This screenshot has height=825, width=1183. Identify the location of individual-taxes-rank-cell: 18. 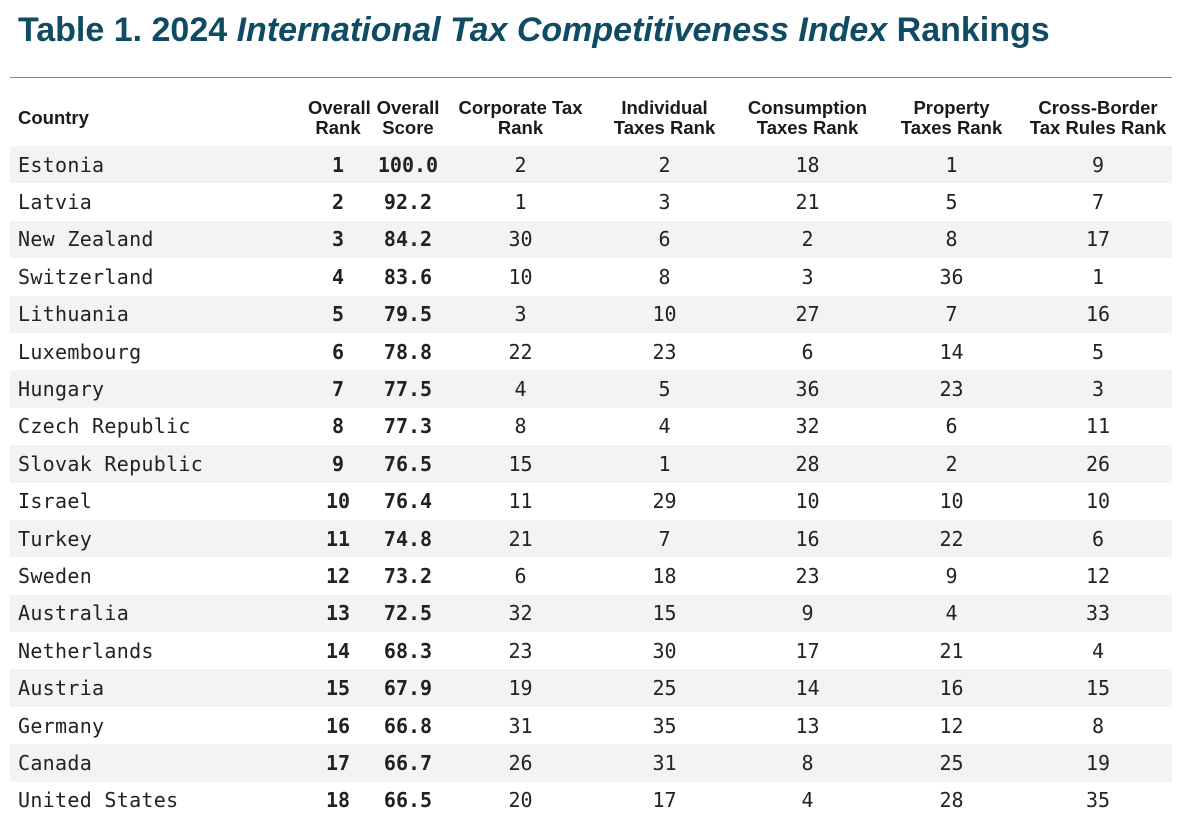
(664, 576).